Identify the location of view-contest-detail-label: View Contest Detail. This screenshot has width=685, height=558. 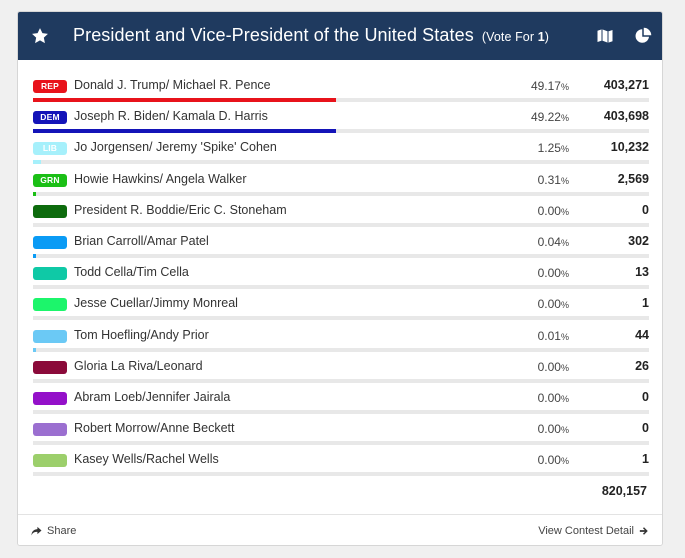
(586, 531).